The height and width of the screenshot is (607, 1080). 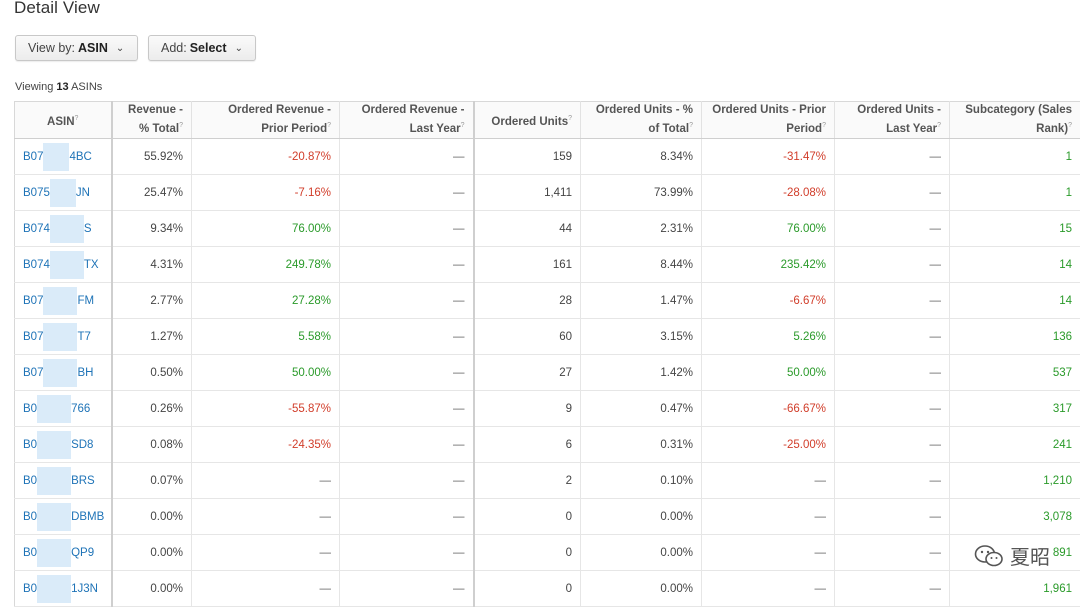 What do you see at coordinates (57, 156) in the screenshot?
I see `asin-link: B07 4BC` at bounding box center [57, 156].